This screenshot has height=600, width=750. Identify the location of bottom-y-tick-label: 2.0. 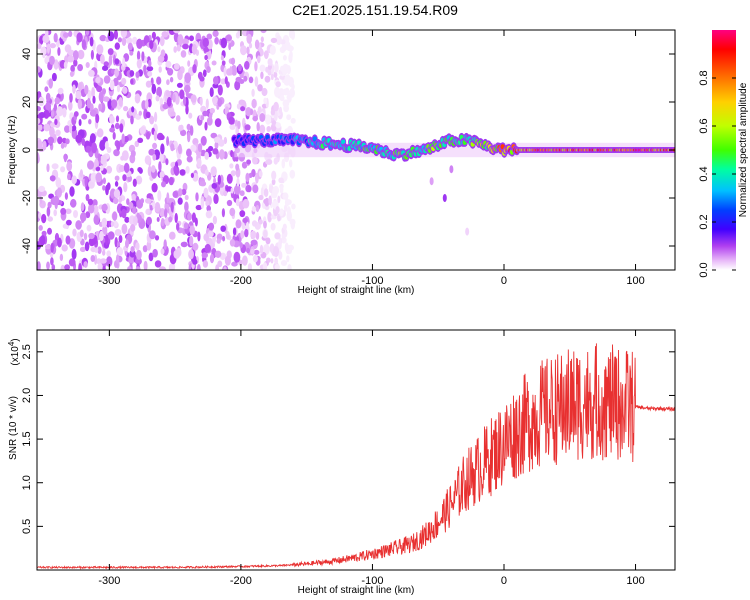
(27, 395).